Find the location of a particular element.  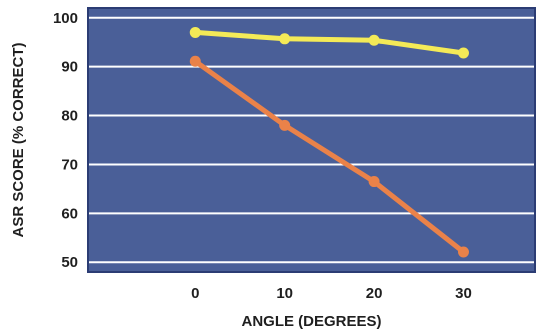

x-tick-label: 0 is located at coordinates (195, 293).